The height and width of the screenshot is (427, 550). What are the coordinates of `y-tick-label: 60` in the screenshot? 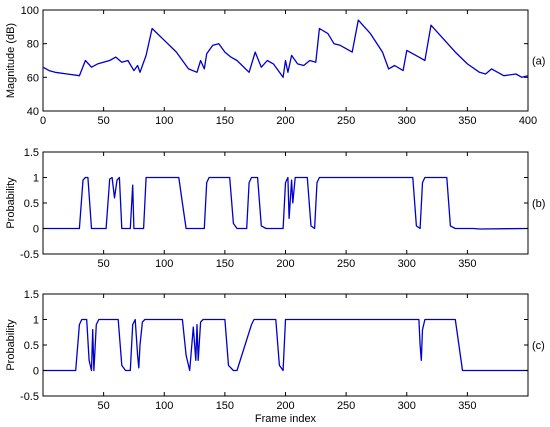 It's located at (33, 78).